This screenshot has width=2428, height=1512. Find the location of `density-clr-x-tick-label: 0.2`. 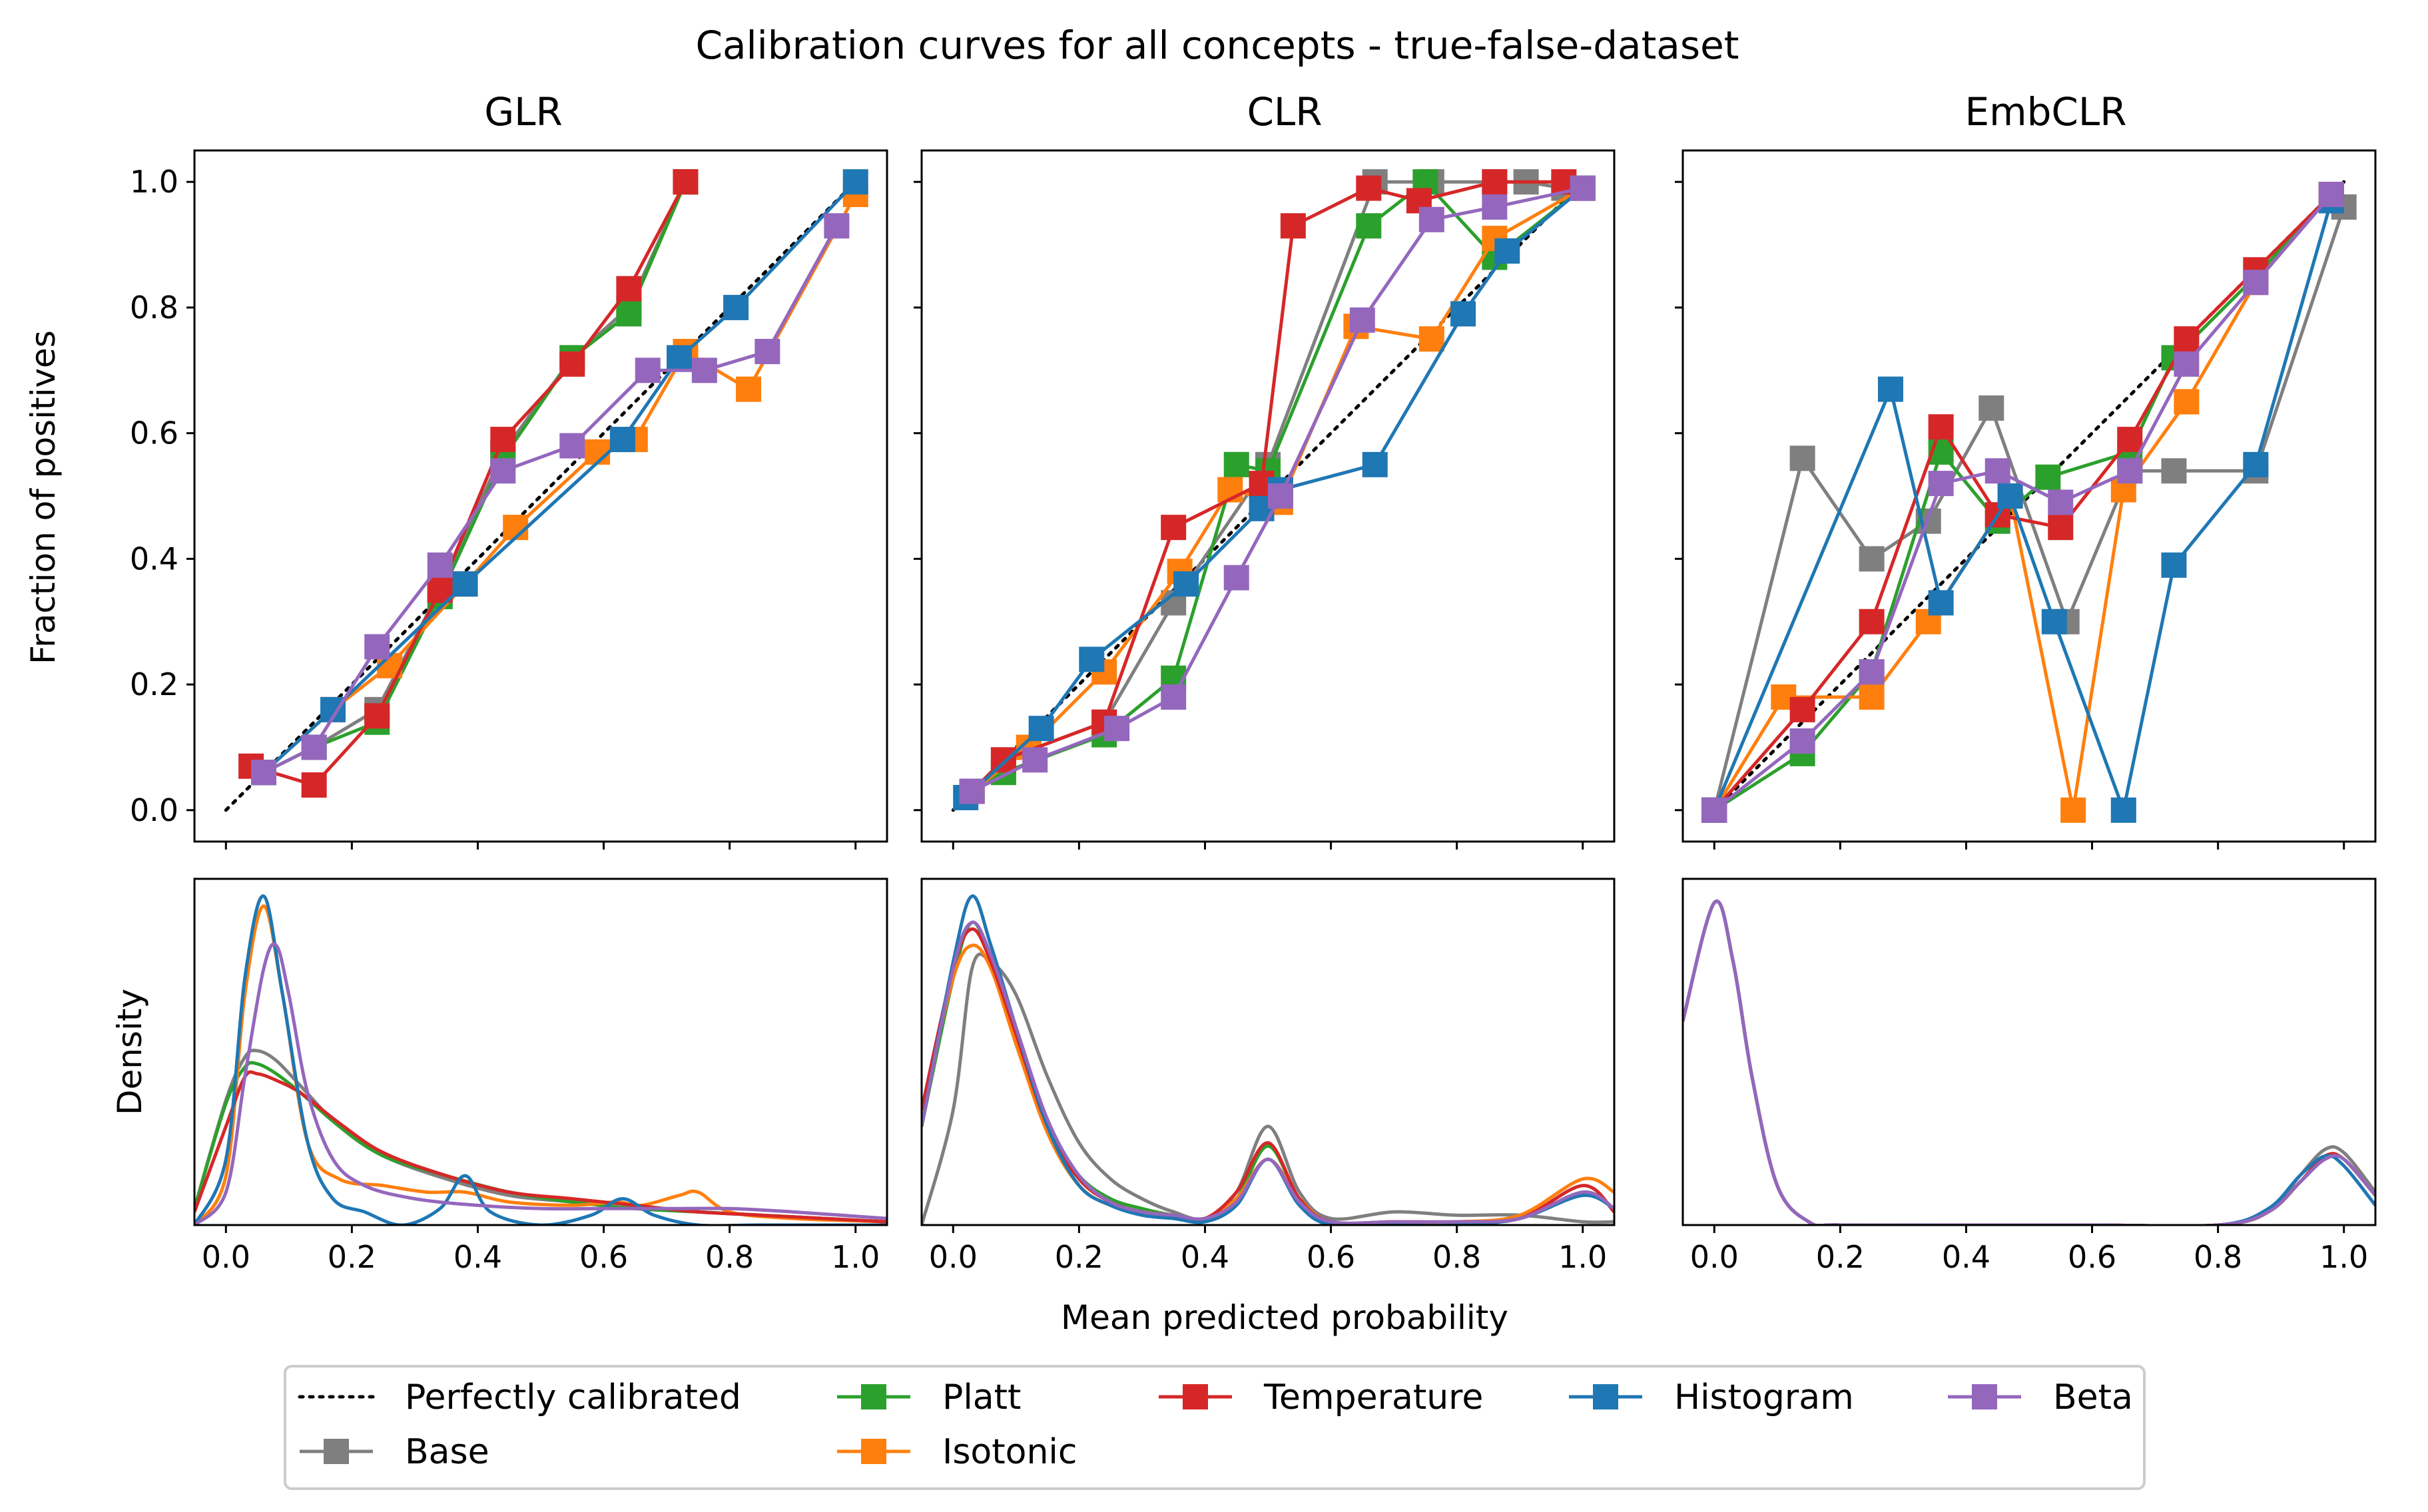

density-clr-x-tick-label: 0.2 is located at coordinates (1079, 1257).